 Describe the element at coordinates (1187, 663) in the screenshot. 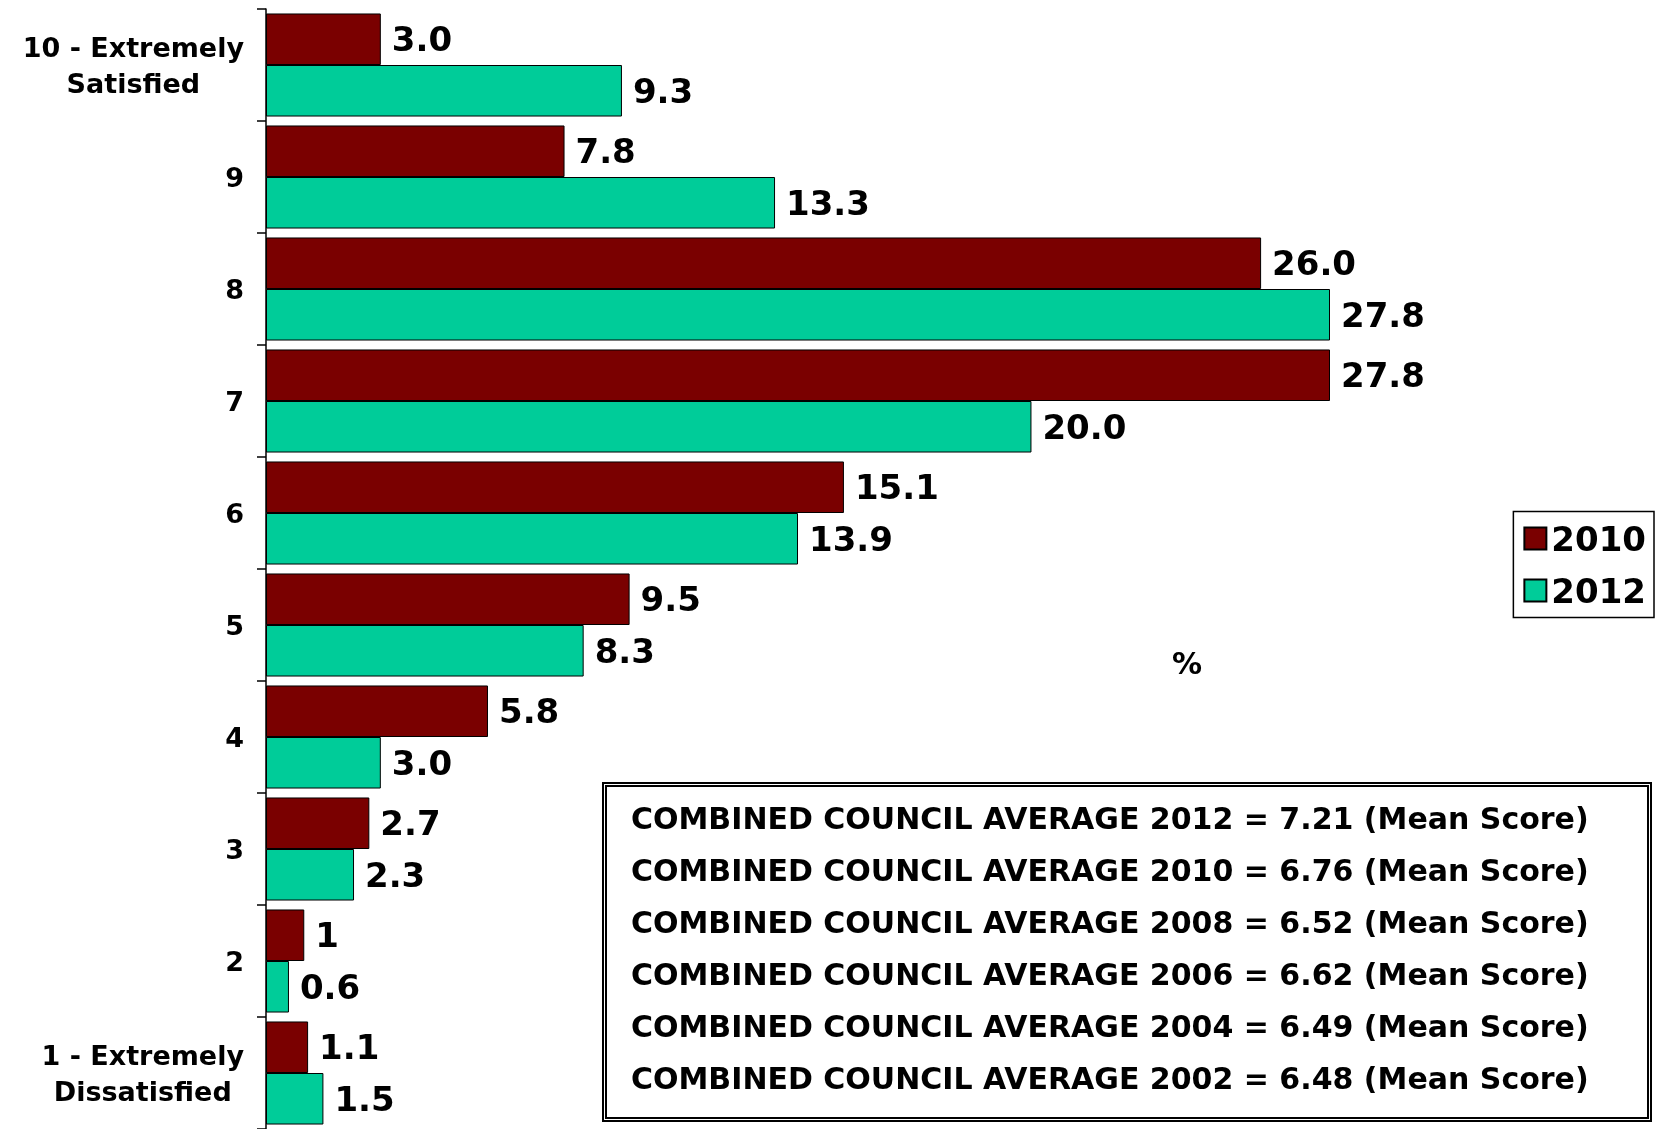

I see `x-axis-title: %` at that location.